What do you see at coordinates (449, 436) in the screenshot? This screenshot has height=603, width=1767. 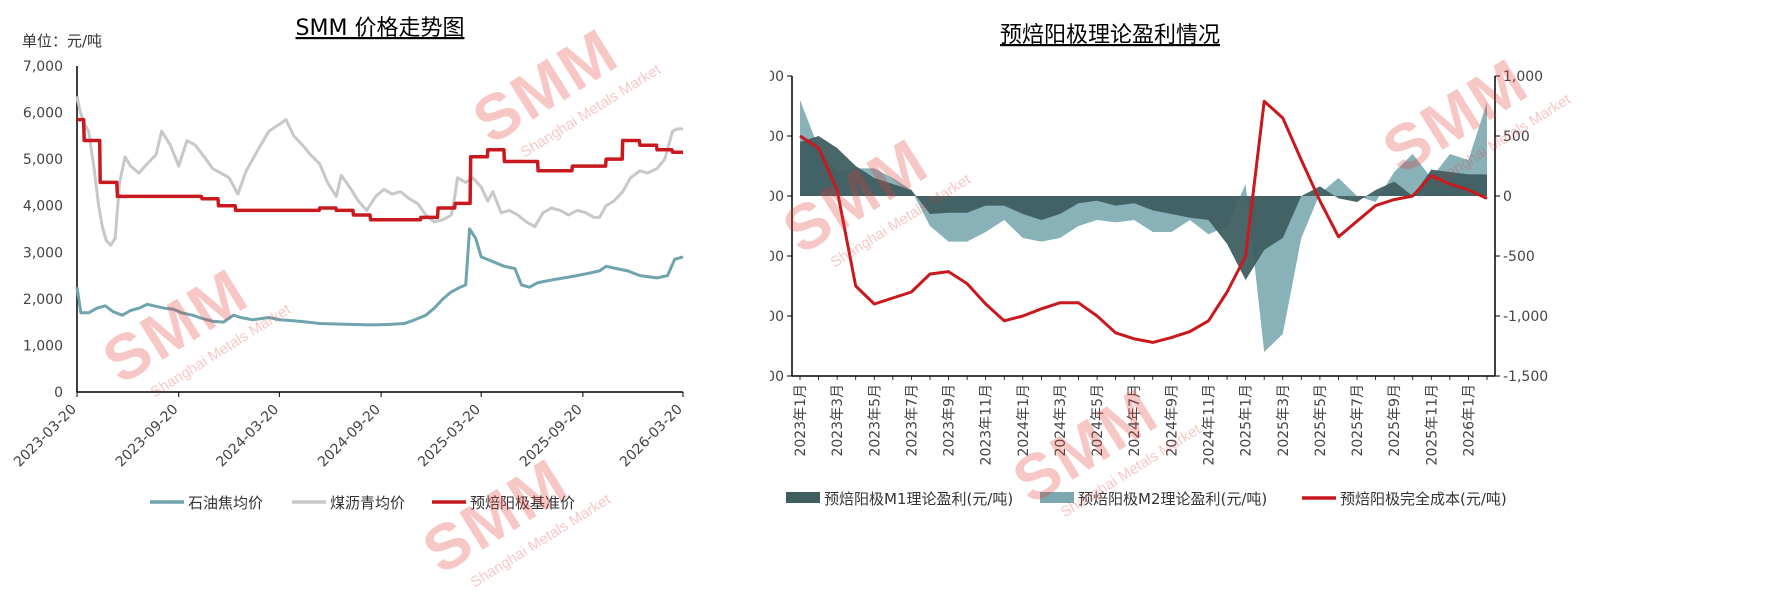 I see `x-tick-label: 2025-03-20` at bounding box center [449, 436].